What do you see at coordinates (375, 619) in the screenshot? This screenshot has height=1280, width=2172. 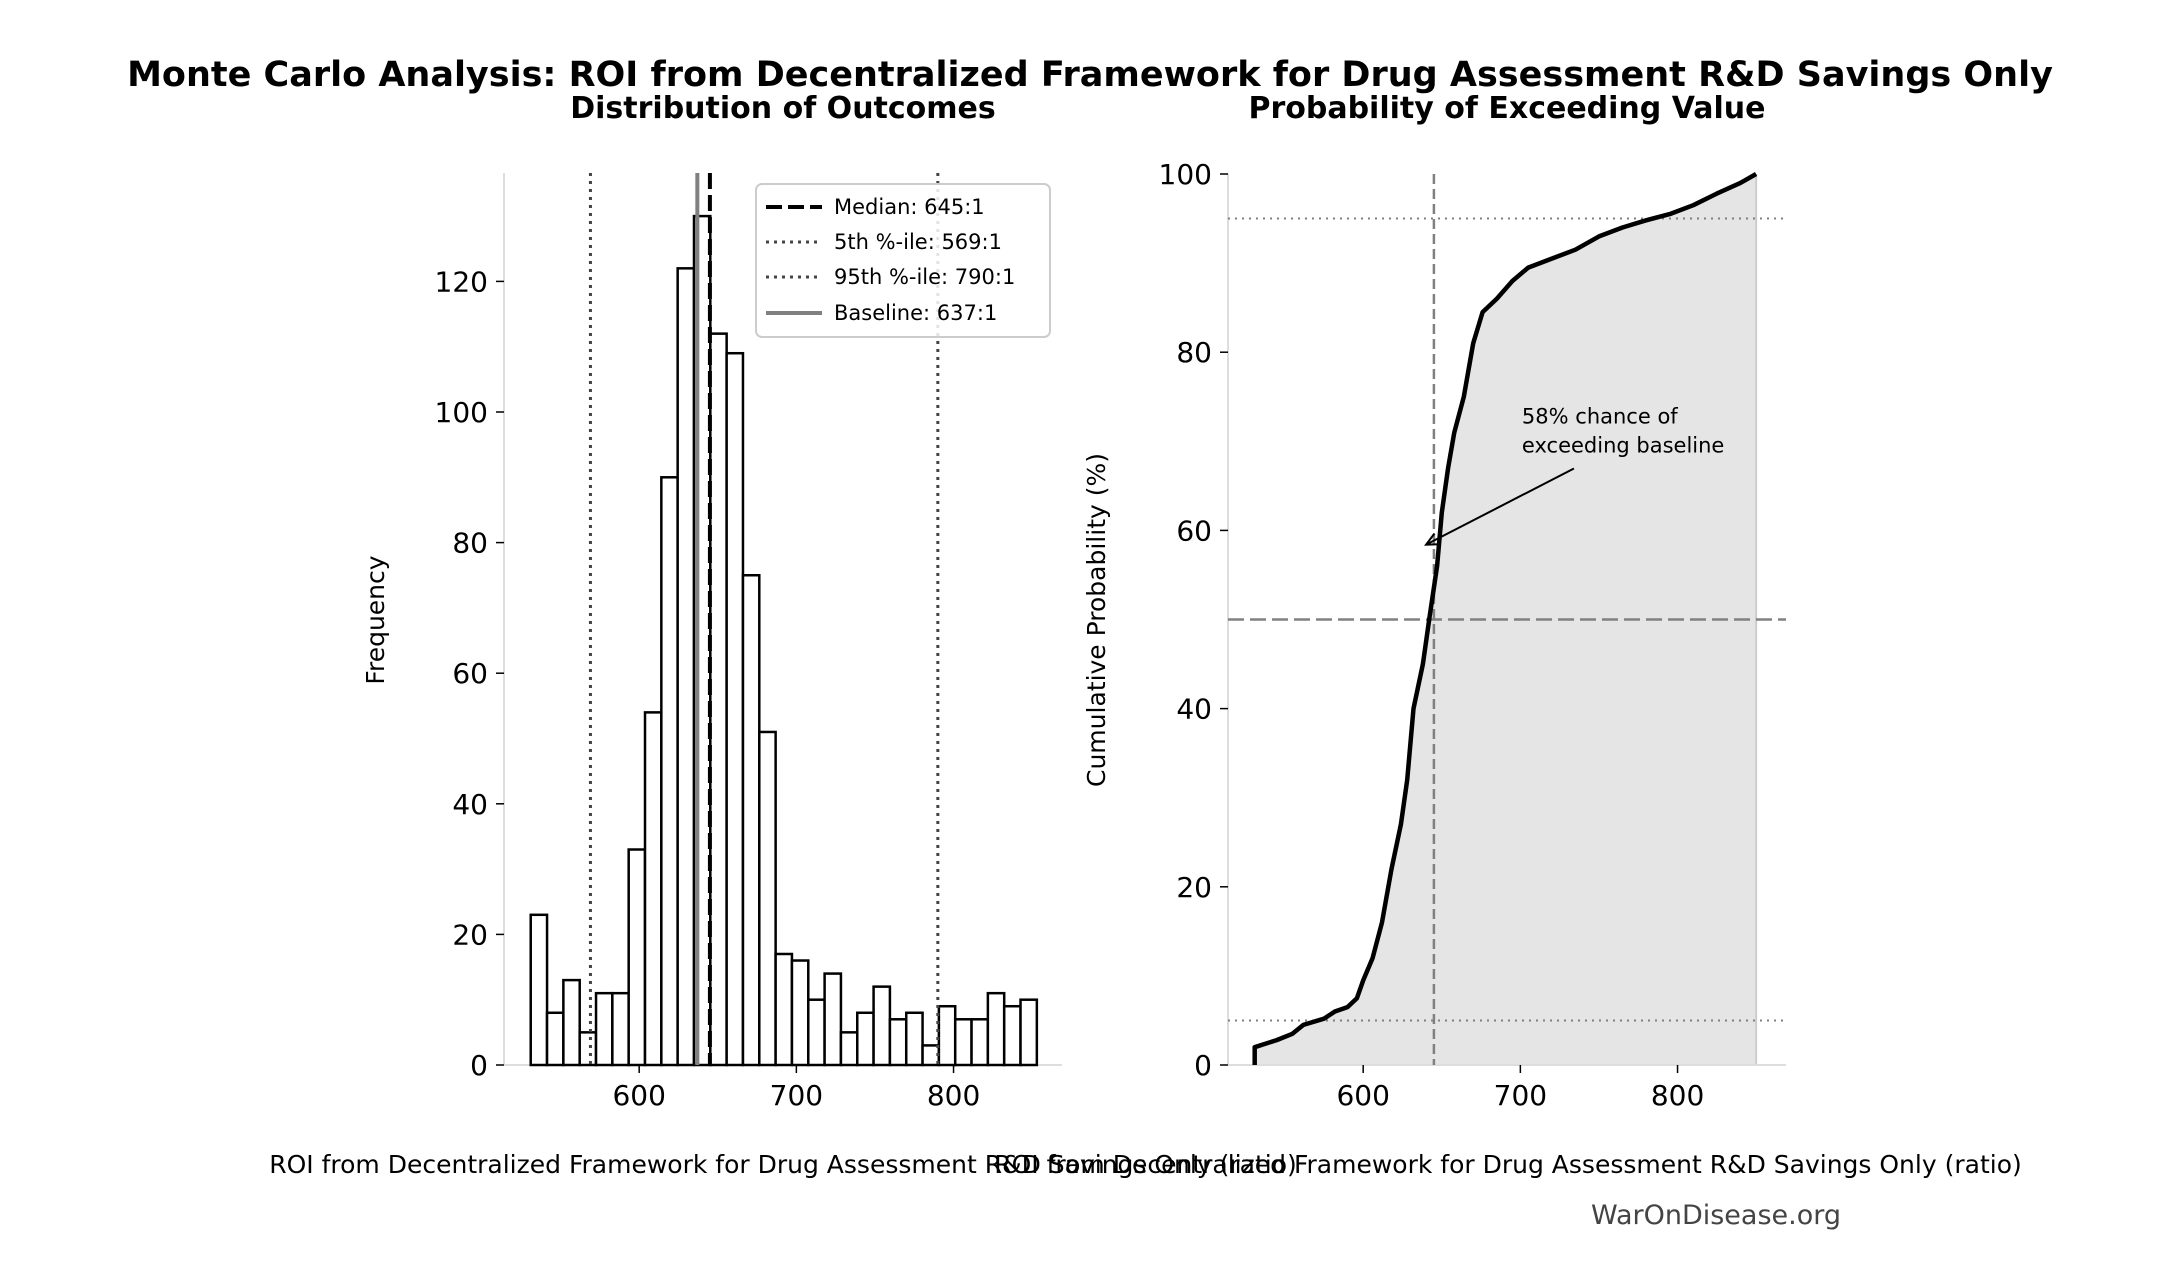 I see `histogram-y-label: Frequency` at bounding box center [375, 619].